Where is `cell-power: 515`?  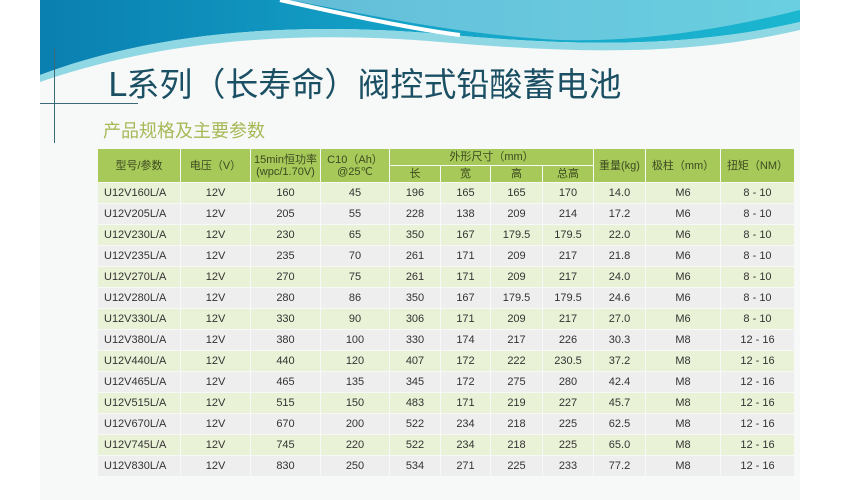 cell-power: 515 is located at coordinates (285, 403).